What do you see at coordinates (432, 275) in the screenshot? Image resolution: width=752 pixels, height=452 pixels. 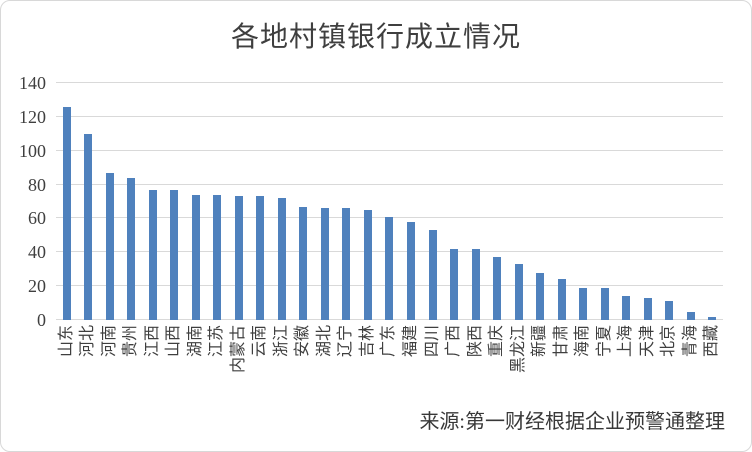 I see `bar-四川` at bounding box center [432, 275].